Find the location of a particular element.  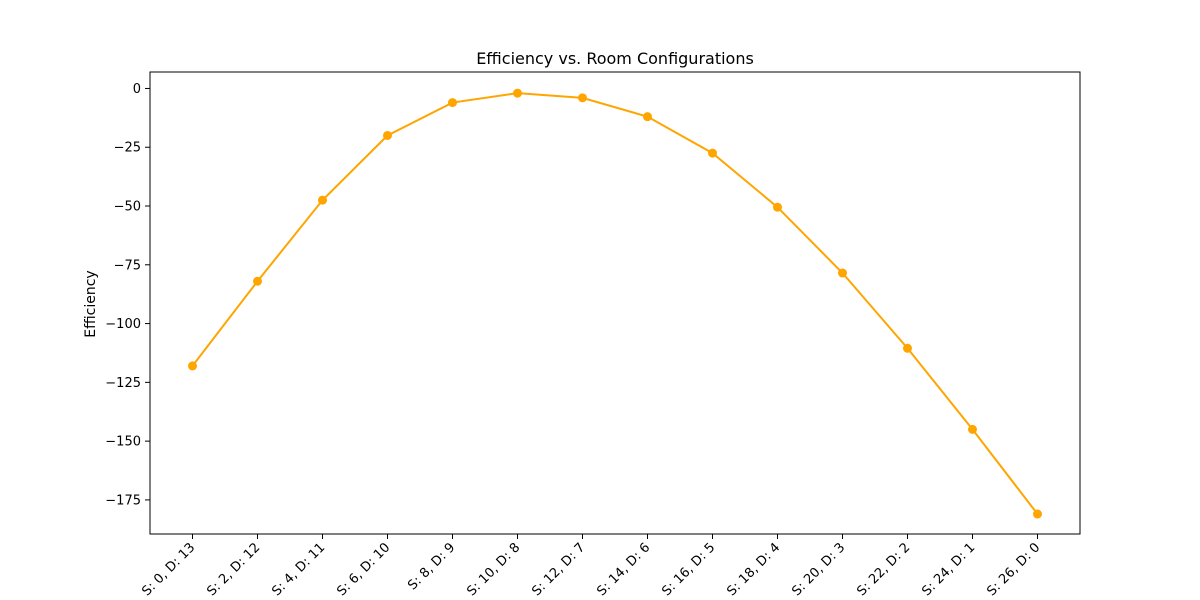

x-tick-label: S: 14, D: 6 is located at coordinates (623, 569).